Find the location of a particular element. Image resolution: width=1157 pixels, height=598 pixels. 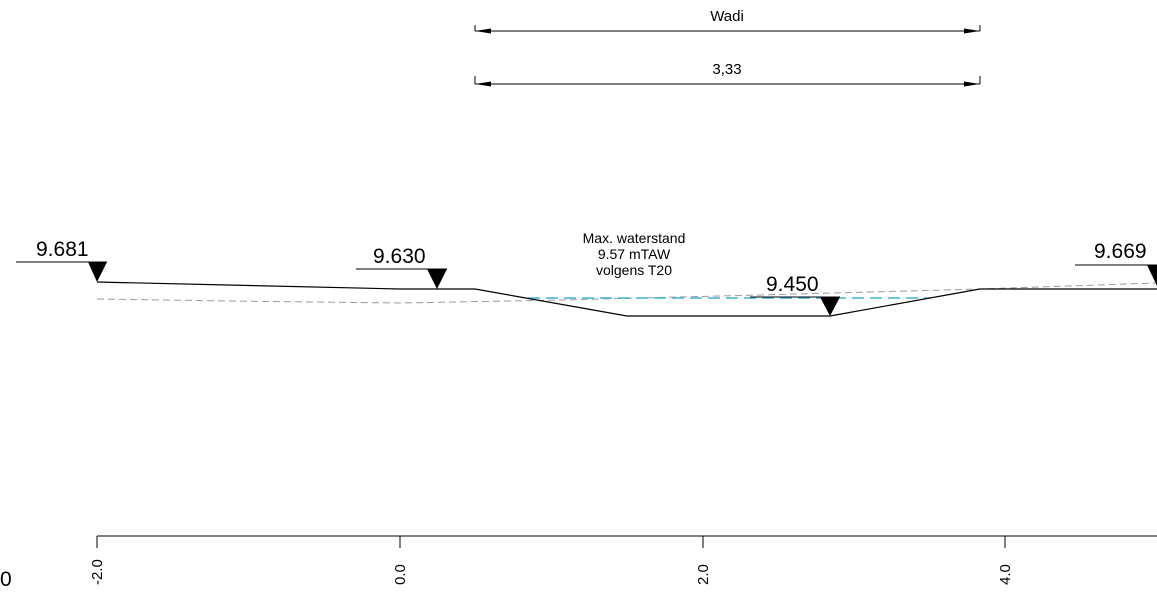

axis-tick-label: 0.0 is located at coordinates (400, 574).